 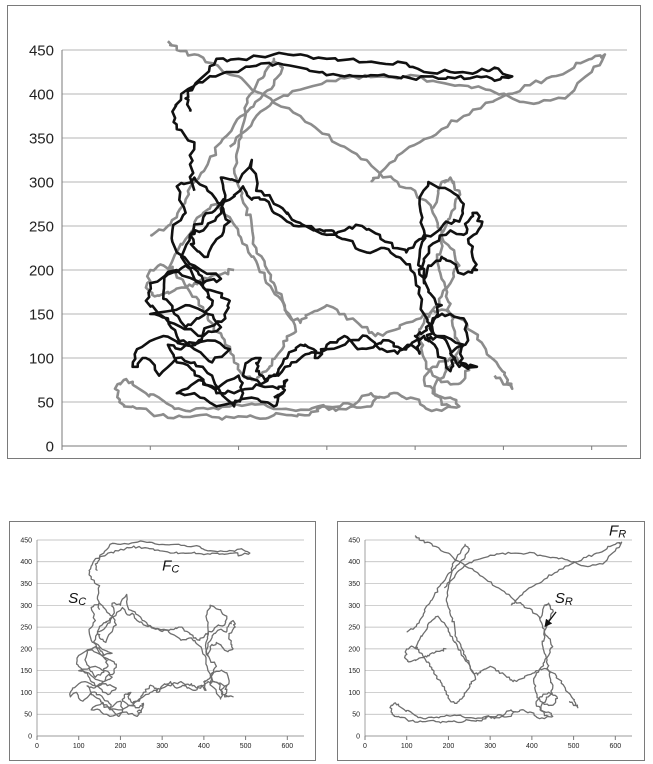 What do you see at coordinates (170, 566) in the screenshot?
I see `fc-label: FC` at bounding box center [170, 566].